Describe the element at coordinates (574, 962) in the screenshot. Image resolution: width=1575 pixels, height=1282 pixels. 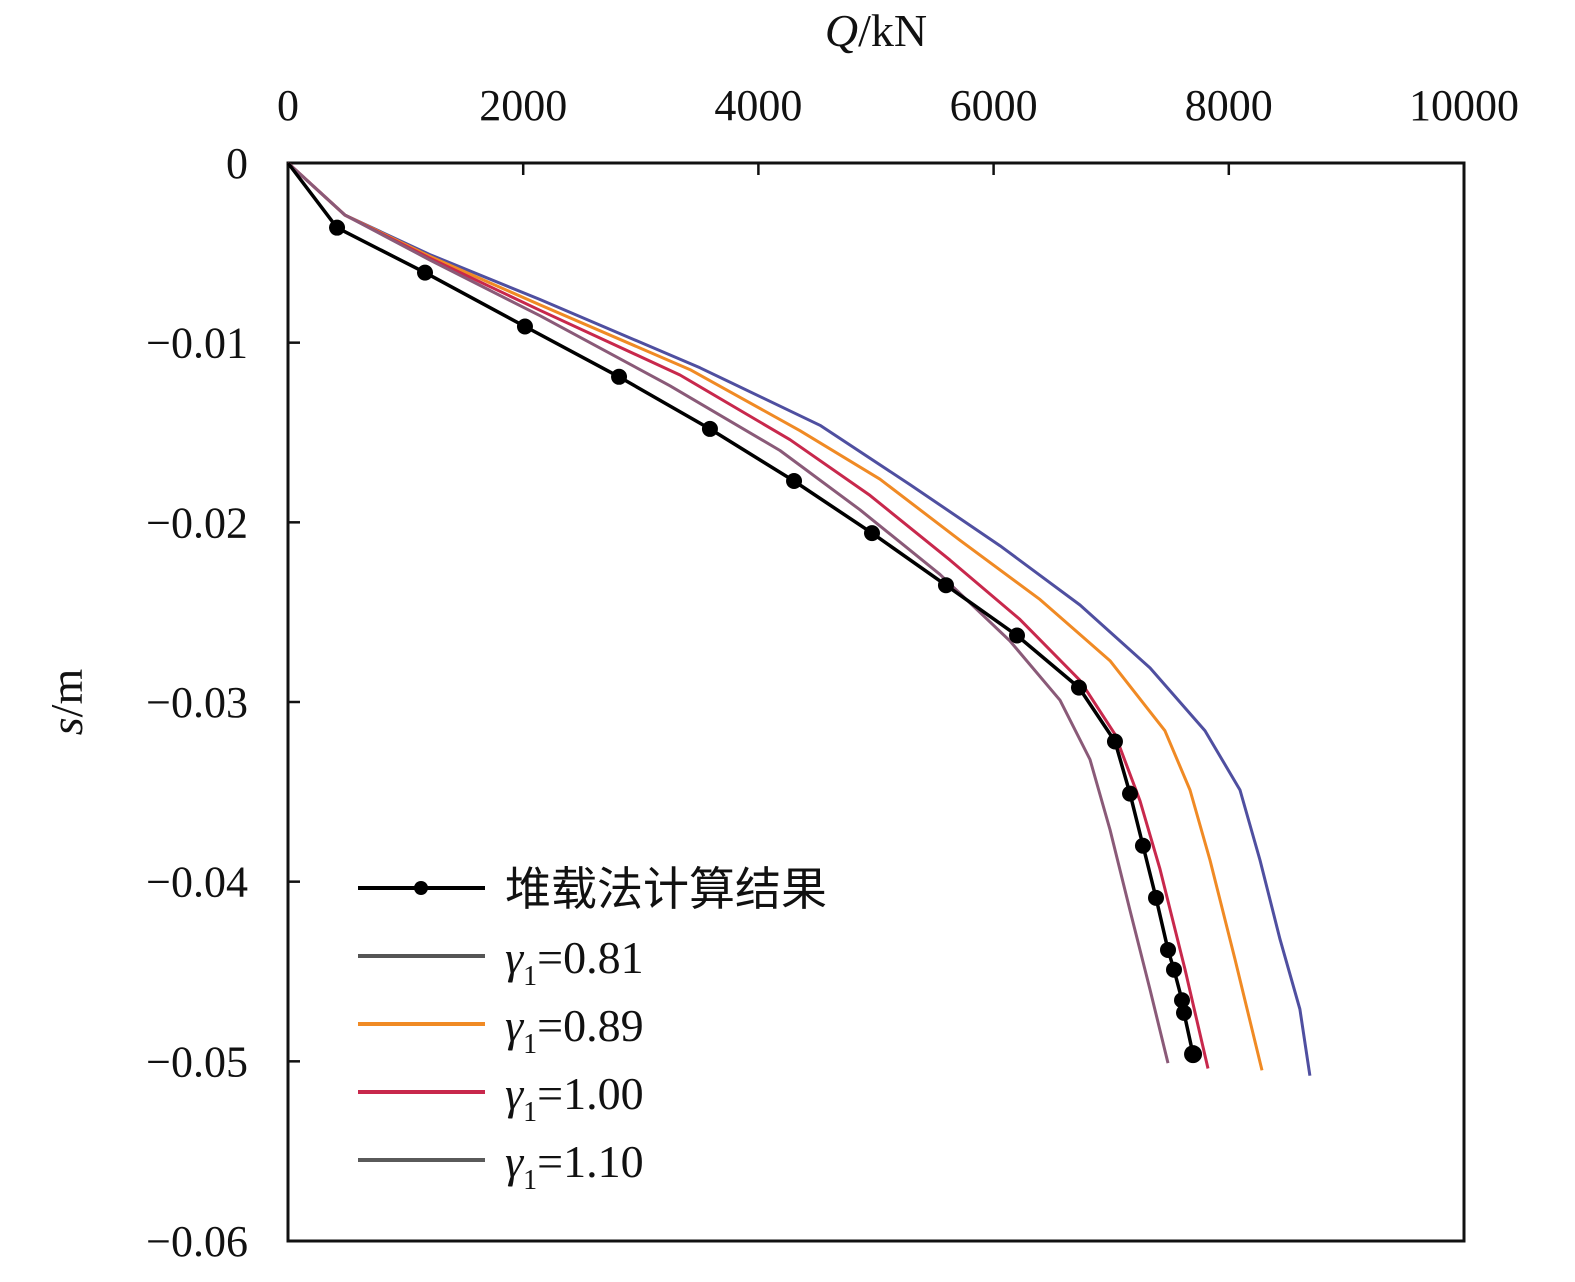
I see `legend-label: γ1=0.81` at that location.